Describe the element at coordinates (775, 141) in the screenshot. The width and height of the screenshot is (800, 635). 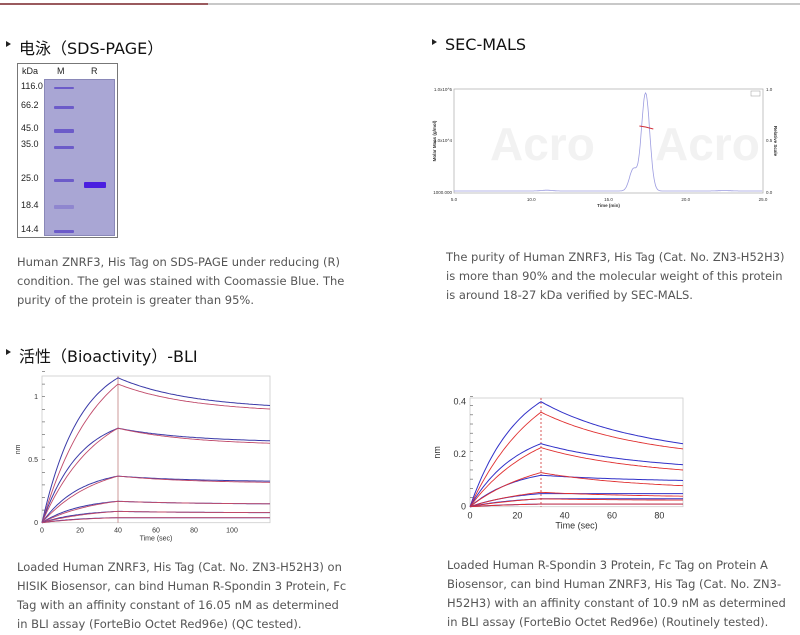
I see `y2-axis-label: Relative Scale` at that location.